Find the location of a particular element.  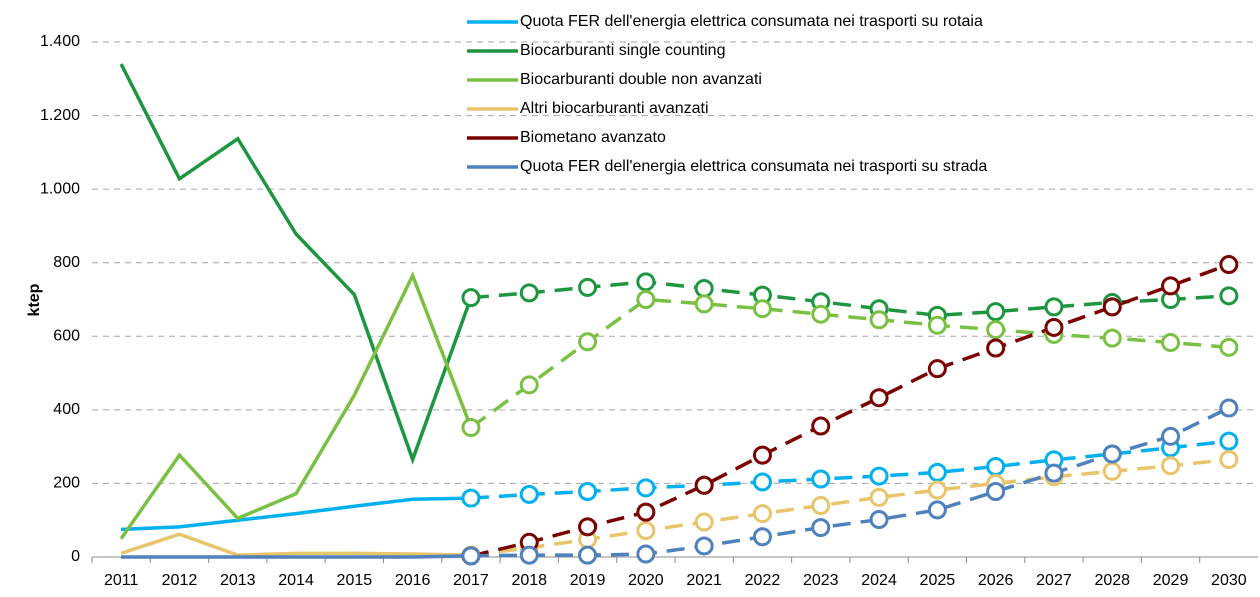

x-tick-label: 2020 is located at coordinates (646, 580).